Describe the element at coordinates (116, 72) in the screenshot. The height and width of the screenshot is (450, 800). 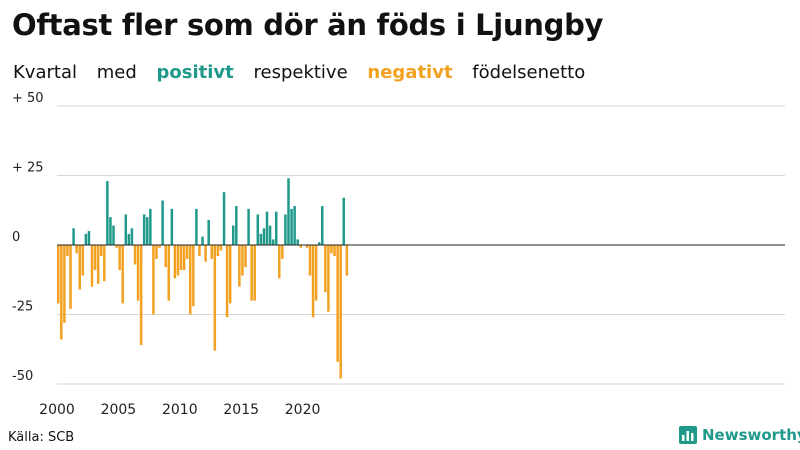
I see `subtitle-word: med` at that location.